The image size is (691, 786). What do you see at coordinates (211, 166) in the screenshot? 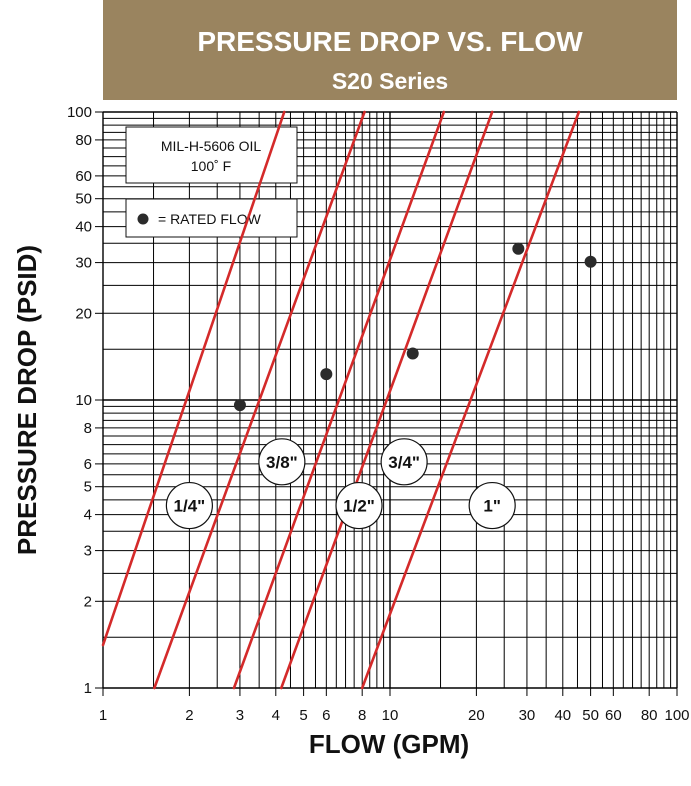
I see `fluid-temperature-label: 100˚ F` at bounding box center [211, 166].